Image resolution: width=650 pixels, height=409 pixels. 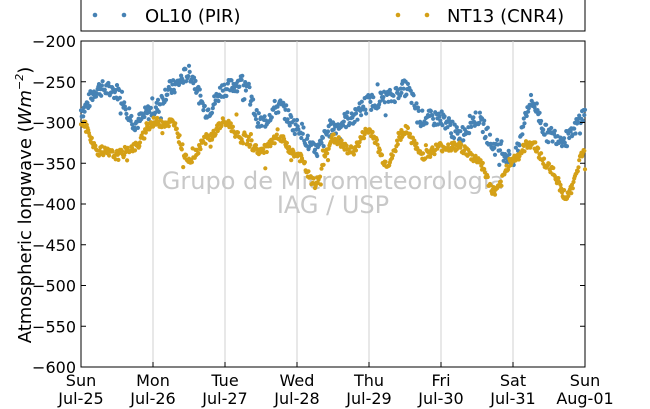 I want to click on legend-frame, so click(x=333, y=16).